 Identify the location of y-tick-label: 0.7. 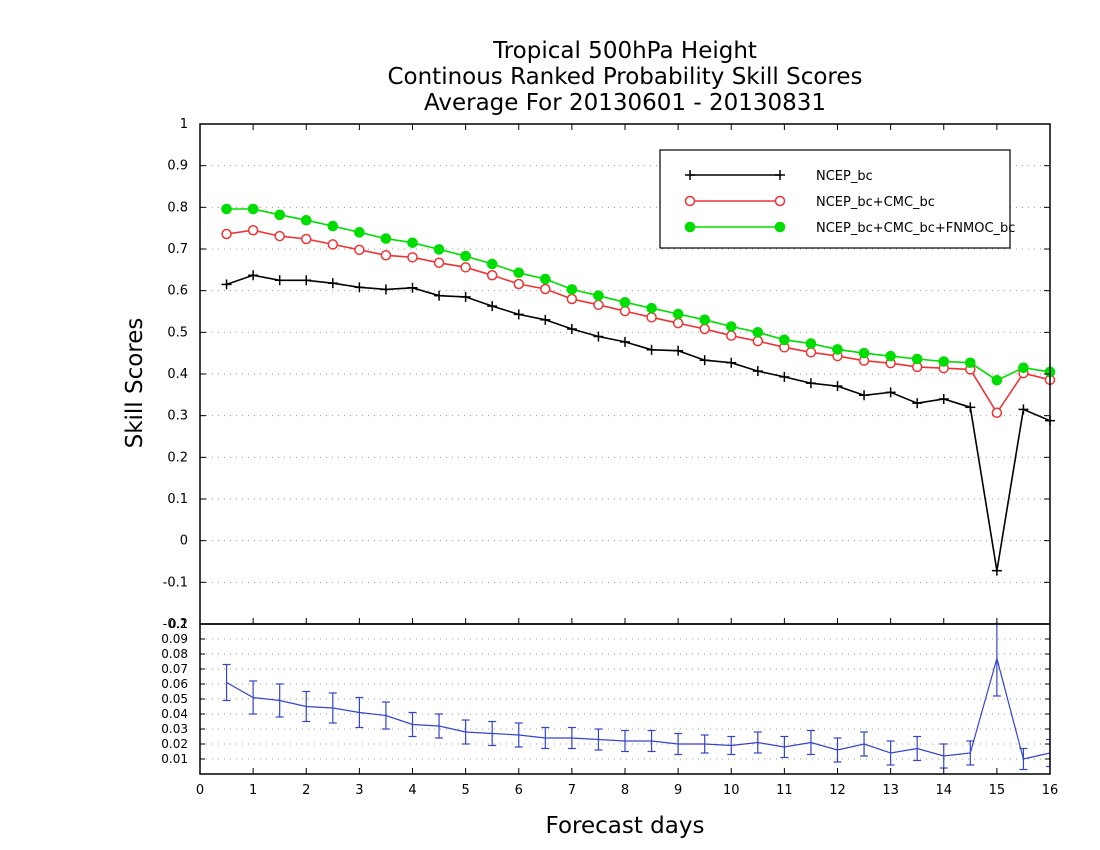
(177, 249).